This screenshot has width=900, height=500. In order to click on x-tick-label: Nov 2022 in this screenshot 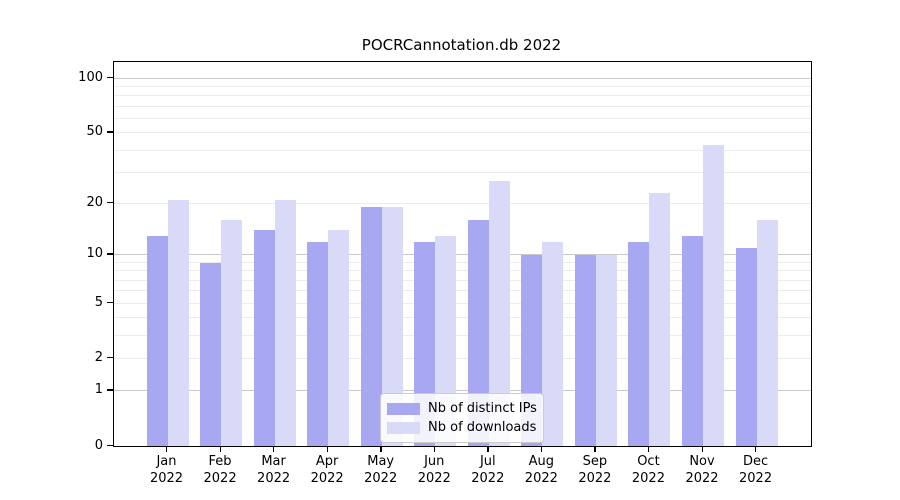, I will do `click(702, 470)`.